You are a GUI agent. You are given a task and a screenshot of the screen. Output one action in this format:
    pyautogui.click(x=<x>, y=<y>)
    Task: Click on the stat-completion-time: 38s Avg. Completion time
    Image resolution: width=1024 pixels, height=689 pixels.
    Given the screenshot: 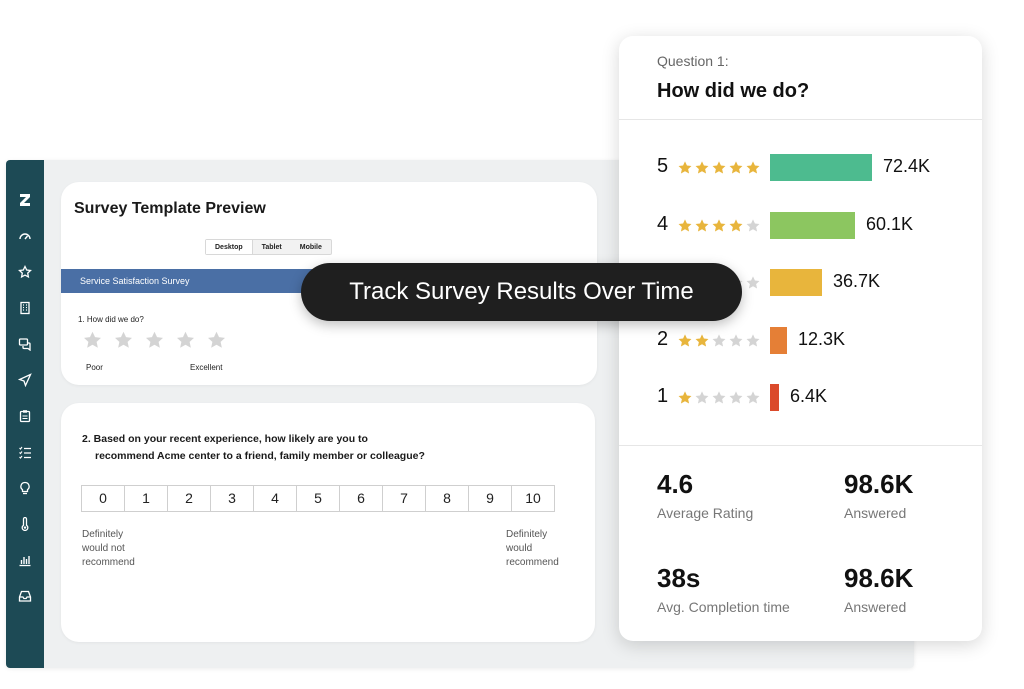 What is the action you would take?
    pyautogui.click(x=723, y=589)
    